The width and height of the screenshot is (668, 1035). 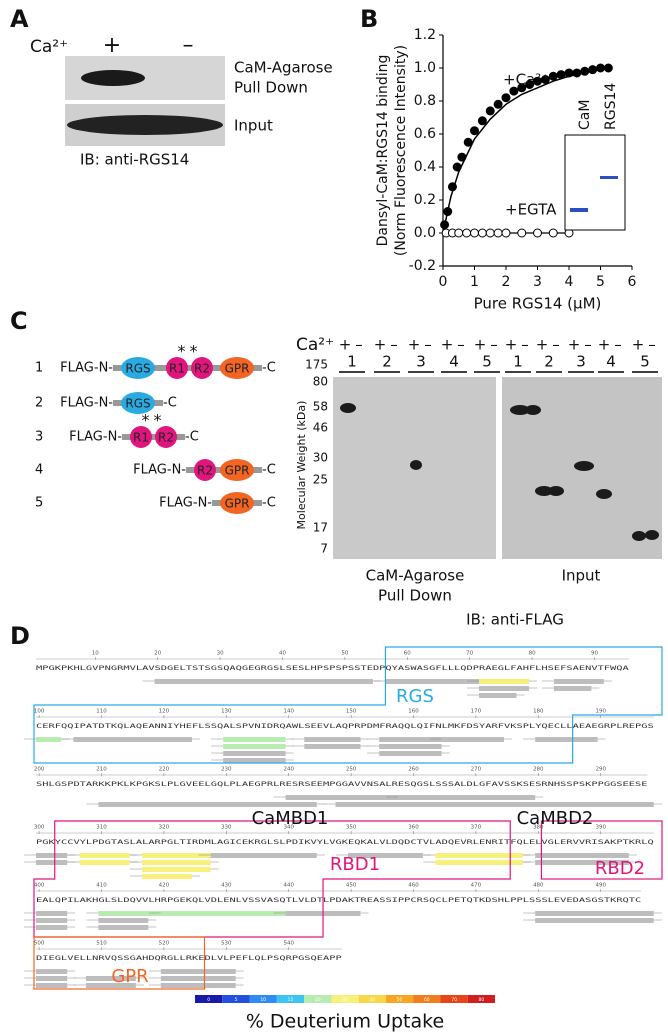 I want to click on mw-marker: 58, so click(x=320, y=407).